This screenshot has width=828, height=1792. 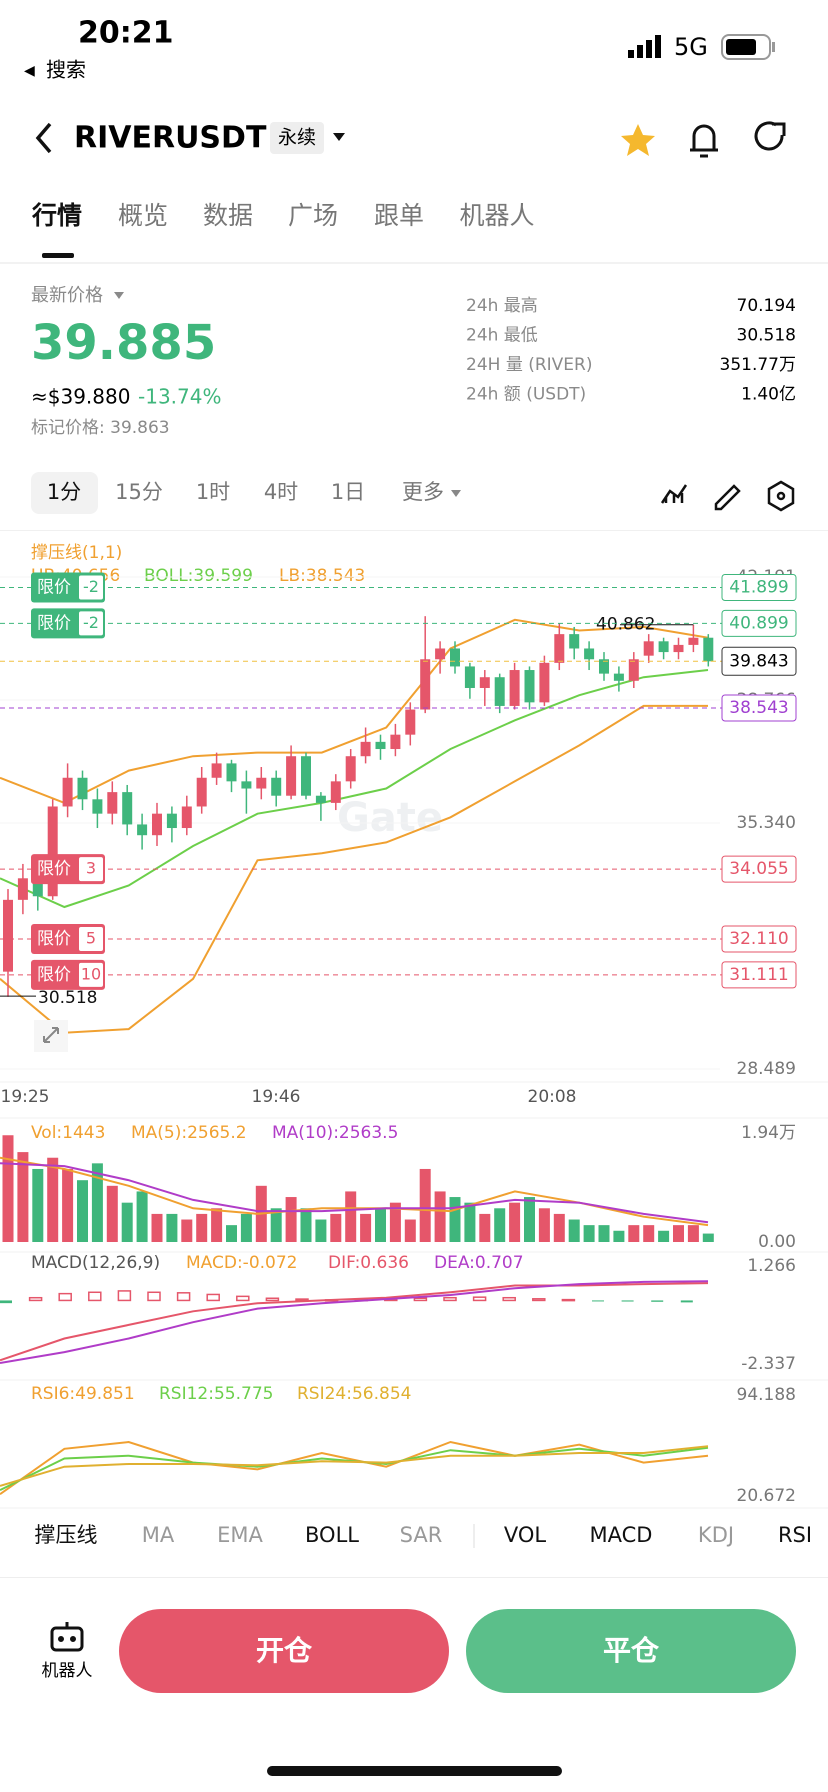 What do you see at coordinates (526, 395) in the screenshot?
I see `stat-label: 24h 额 (USDT)` at bounding box center [526, 395].